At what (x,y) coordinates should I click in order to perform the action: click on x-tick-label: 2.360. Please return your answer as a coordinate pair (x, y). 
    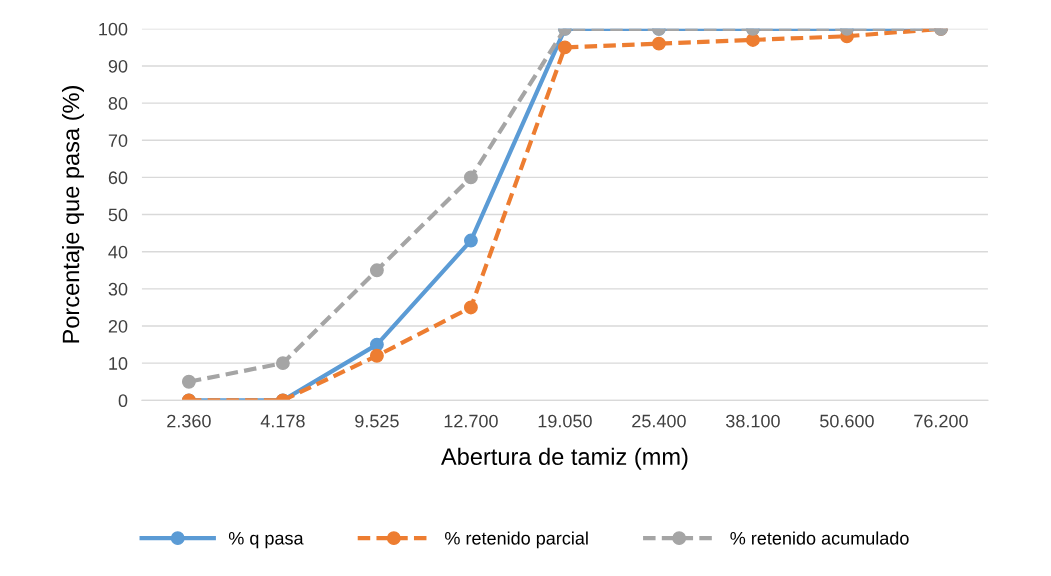
    Looking at the image, I should click on (189, 421).